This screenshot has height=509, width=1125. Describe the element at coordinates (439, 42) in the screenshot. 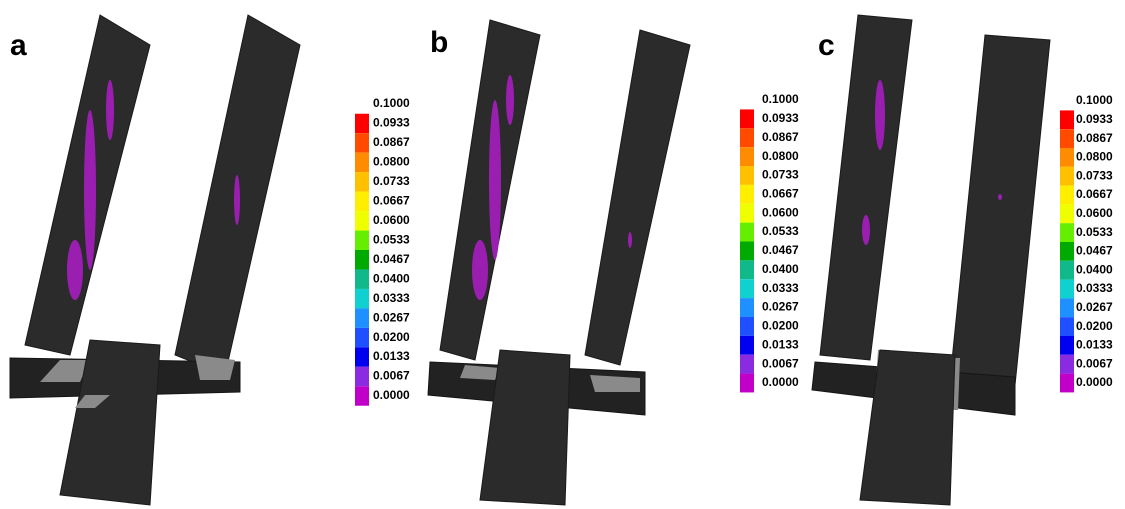

I see `panel-letter: b` at that location.